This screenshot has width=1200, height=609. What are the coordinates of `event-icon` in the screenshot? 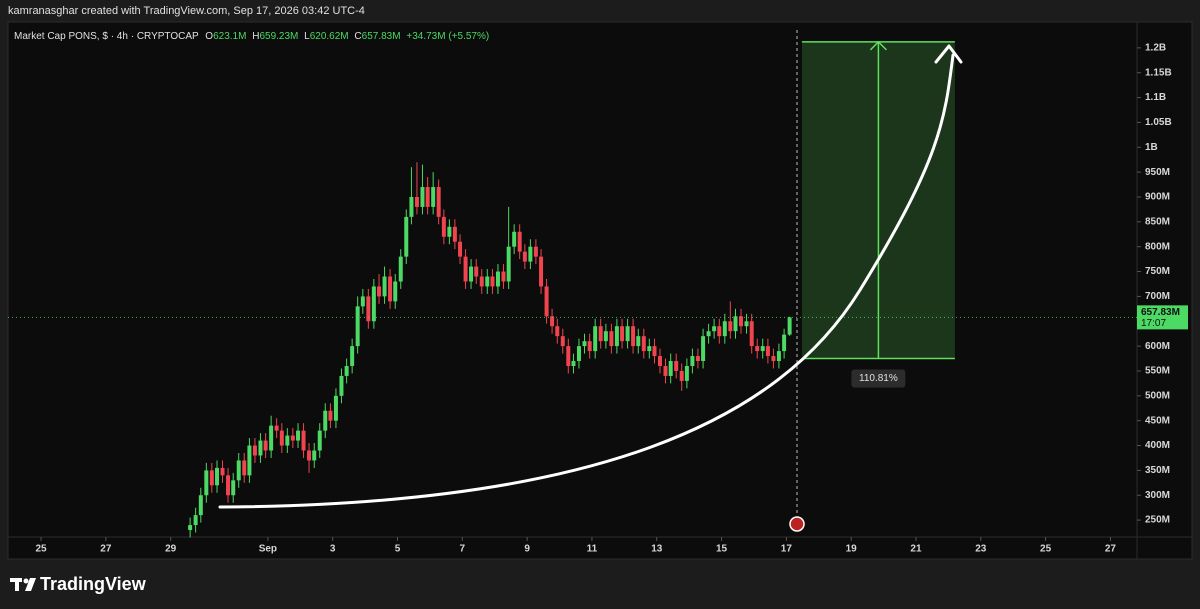 It's located at (797, 524).